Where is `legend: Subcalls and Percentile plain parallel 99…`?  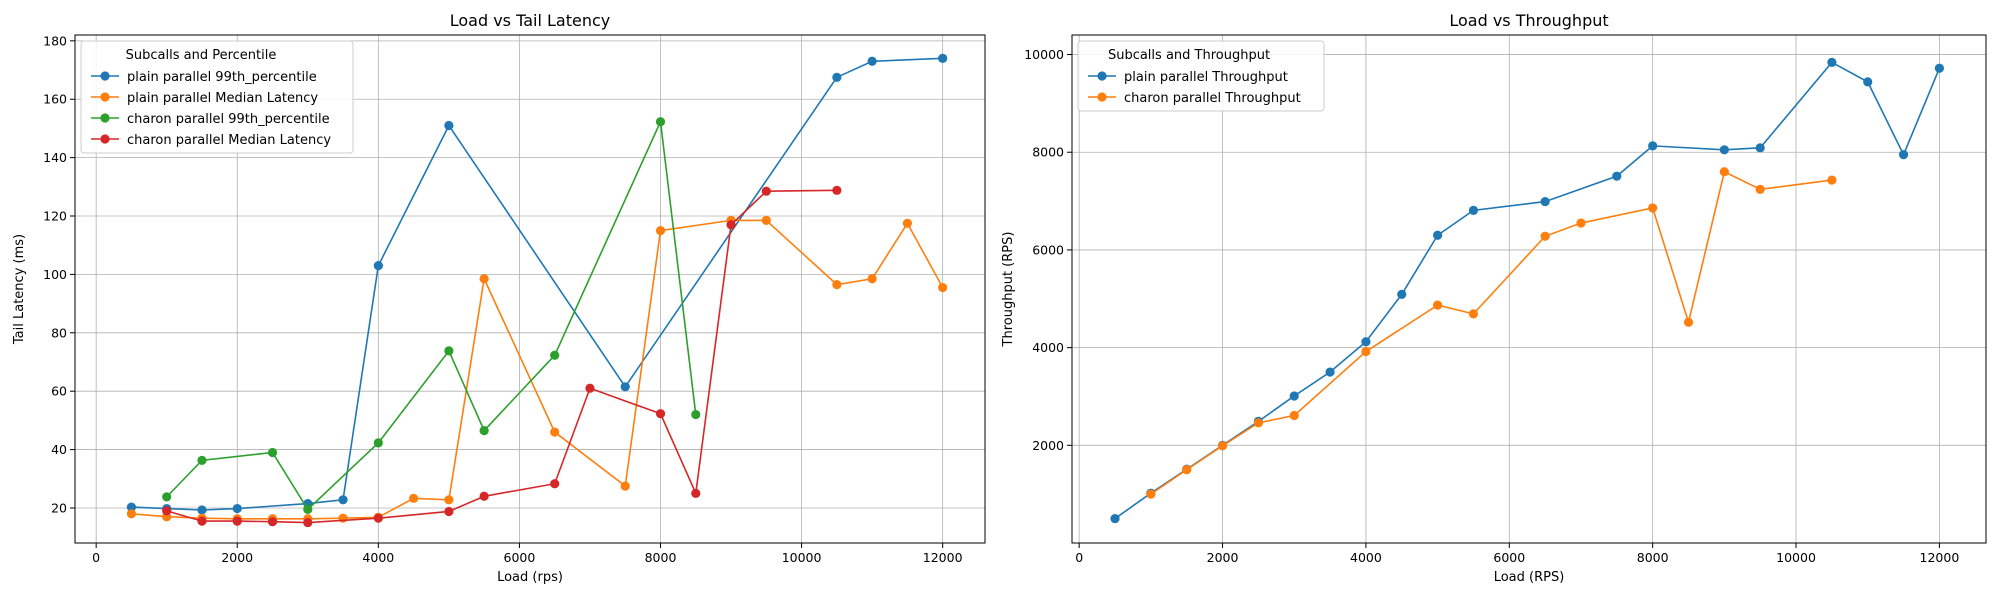
legend: Subcalls and Percentile plain parallel 99… is located at coordinates (217, 97).